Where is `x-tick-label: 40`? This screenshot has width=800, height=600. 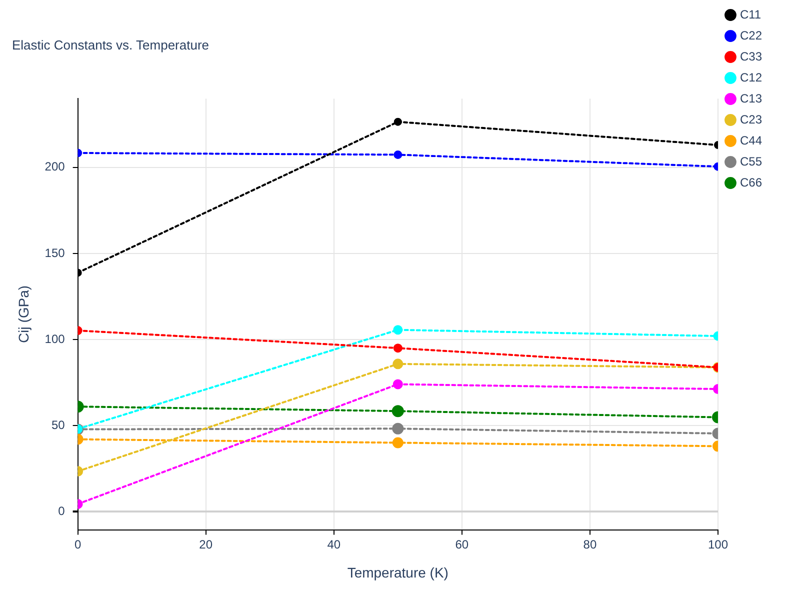
x-tick-label: 40 is located at coordinates (334, 544).